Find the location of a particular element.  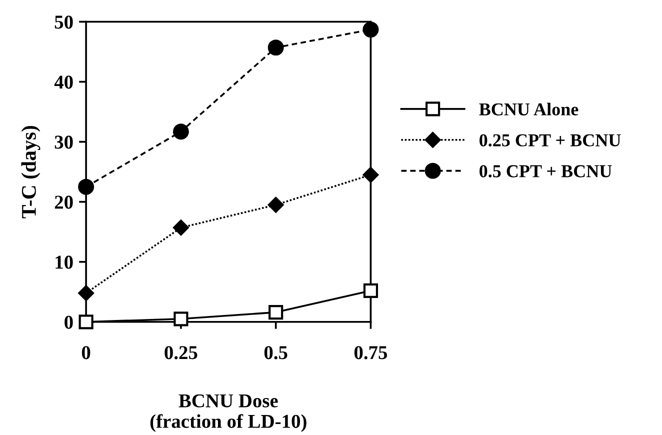

y-tick-label: 10 is located at coordinates (64, 262).